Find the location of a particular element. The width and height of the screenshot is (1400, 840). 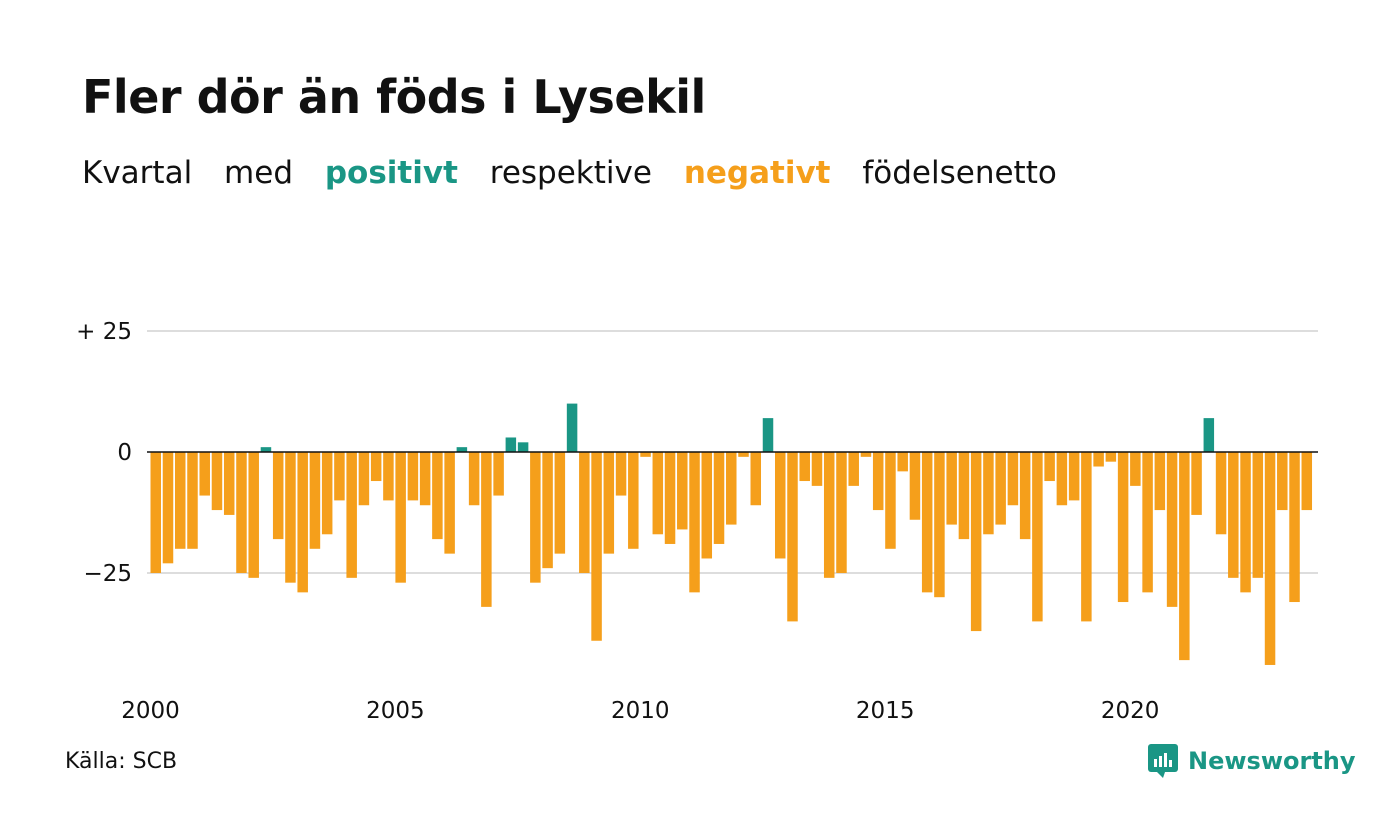

subtitle-word: Kvartal is located at coordinates (137, 173).